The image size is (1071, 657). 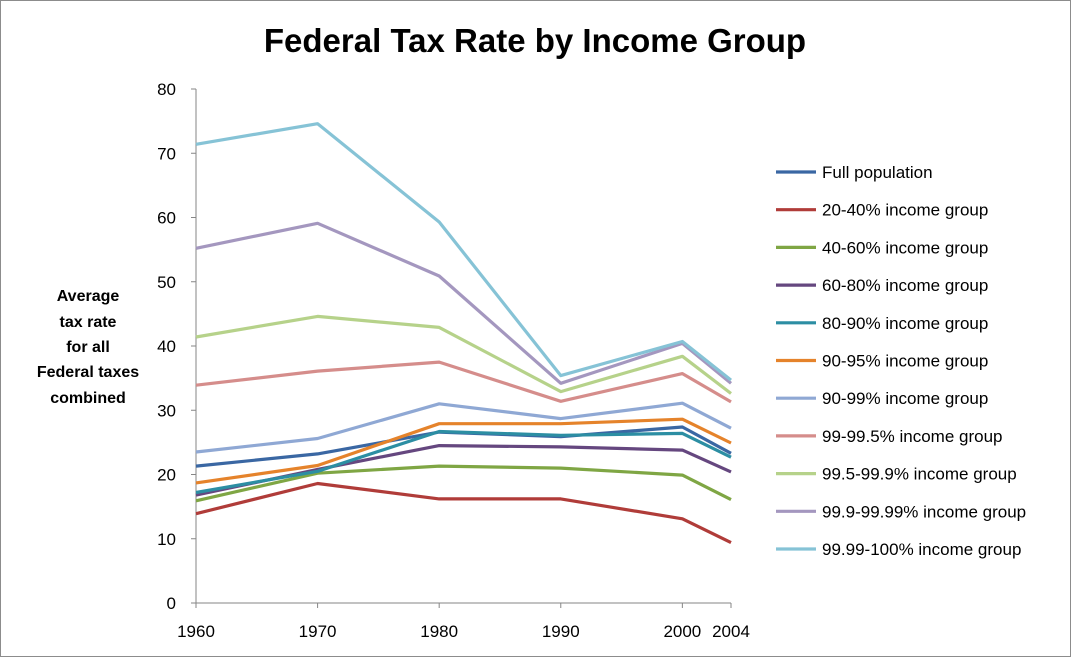 I want to click on y-axis-label-line: combined, so click(x=88, y=398).